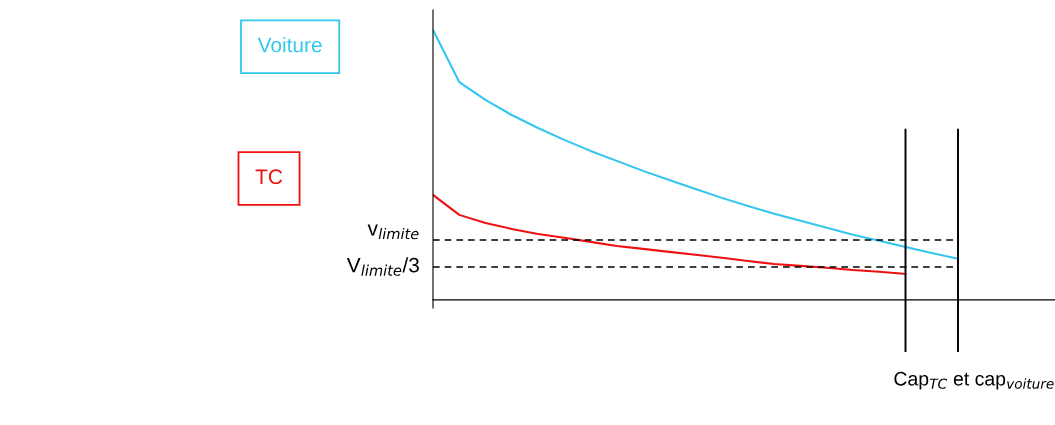 The width and height of the screenshot is (1055, 425). What do you see at coordinates (393, 232) in the screenshot?
I see `ref-line-label: v$_{limite}$` at bounding box center [393, 232].